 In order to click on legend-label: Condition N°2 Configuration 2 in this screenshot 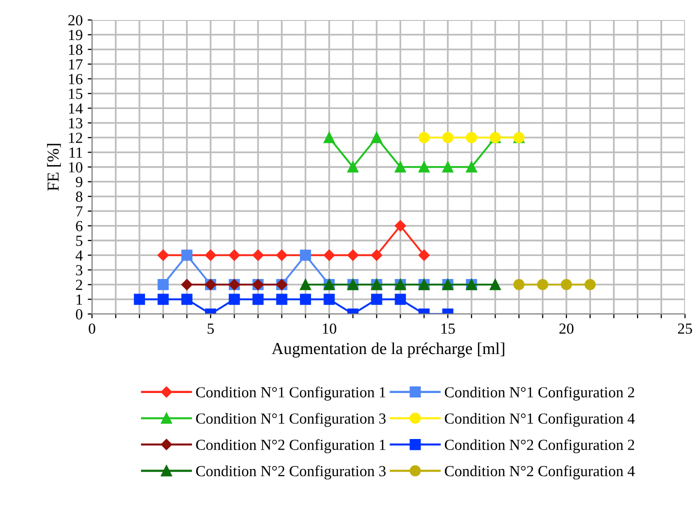, I will do `click(539, 446)`.